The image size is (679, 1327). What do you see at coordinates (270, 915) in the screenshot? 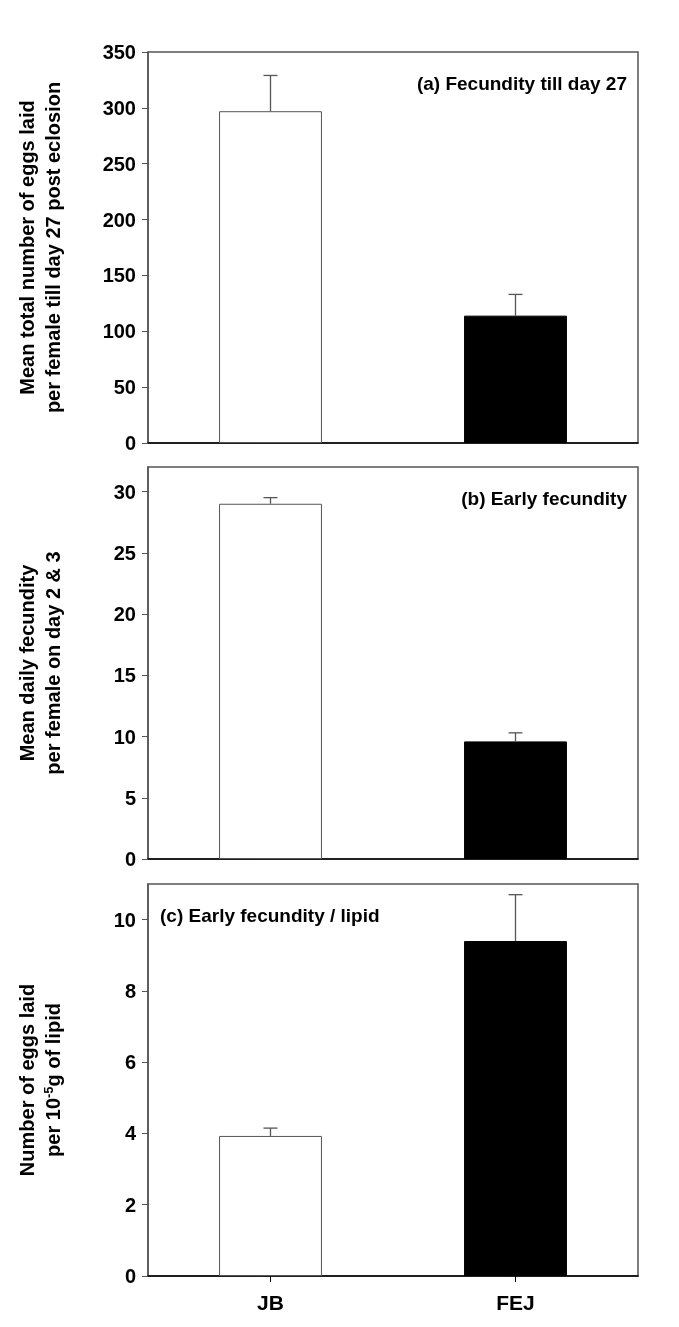
I see `annotation: (c) Early fecundity / lipid` at bounding box center [270, 915].